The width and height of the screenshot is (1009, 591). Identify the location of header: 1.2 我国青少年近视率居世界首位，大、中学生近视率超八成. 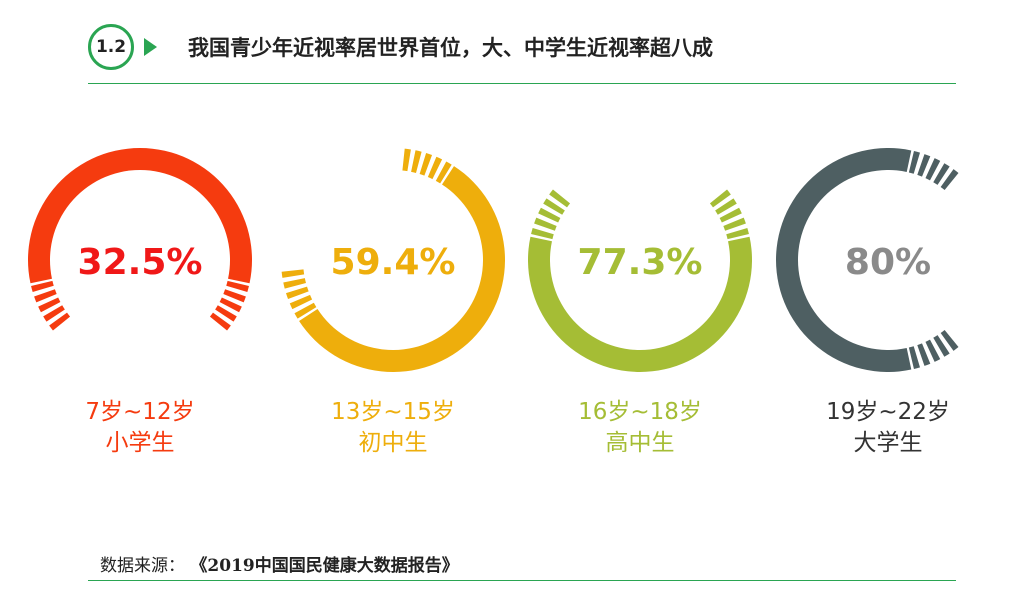
(523, 51).